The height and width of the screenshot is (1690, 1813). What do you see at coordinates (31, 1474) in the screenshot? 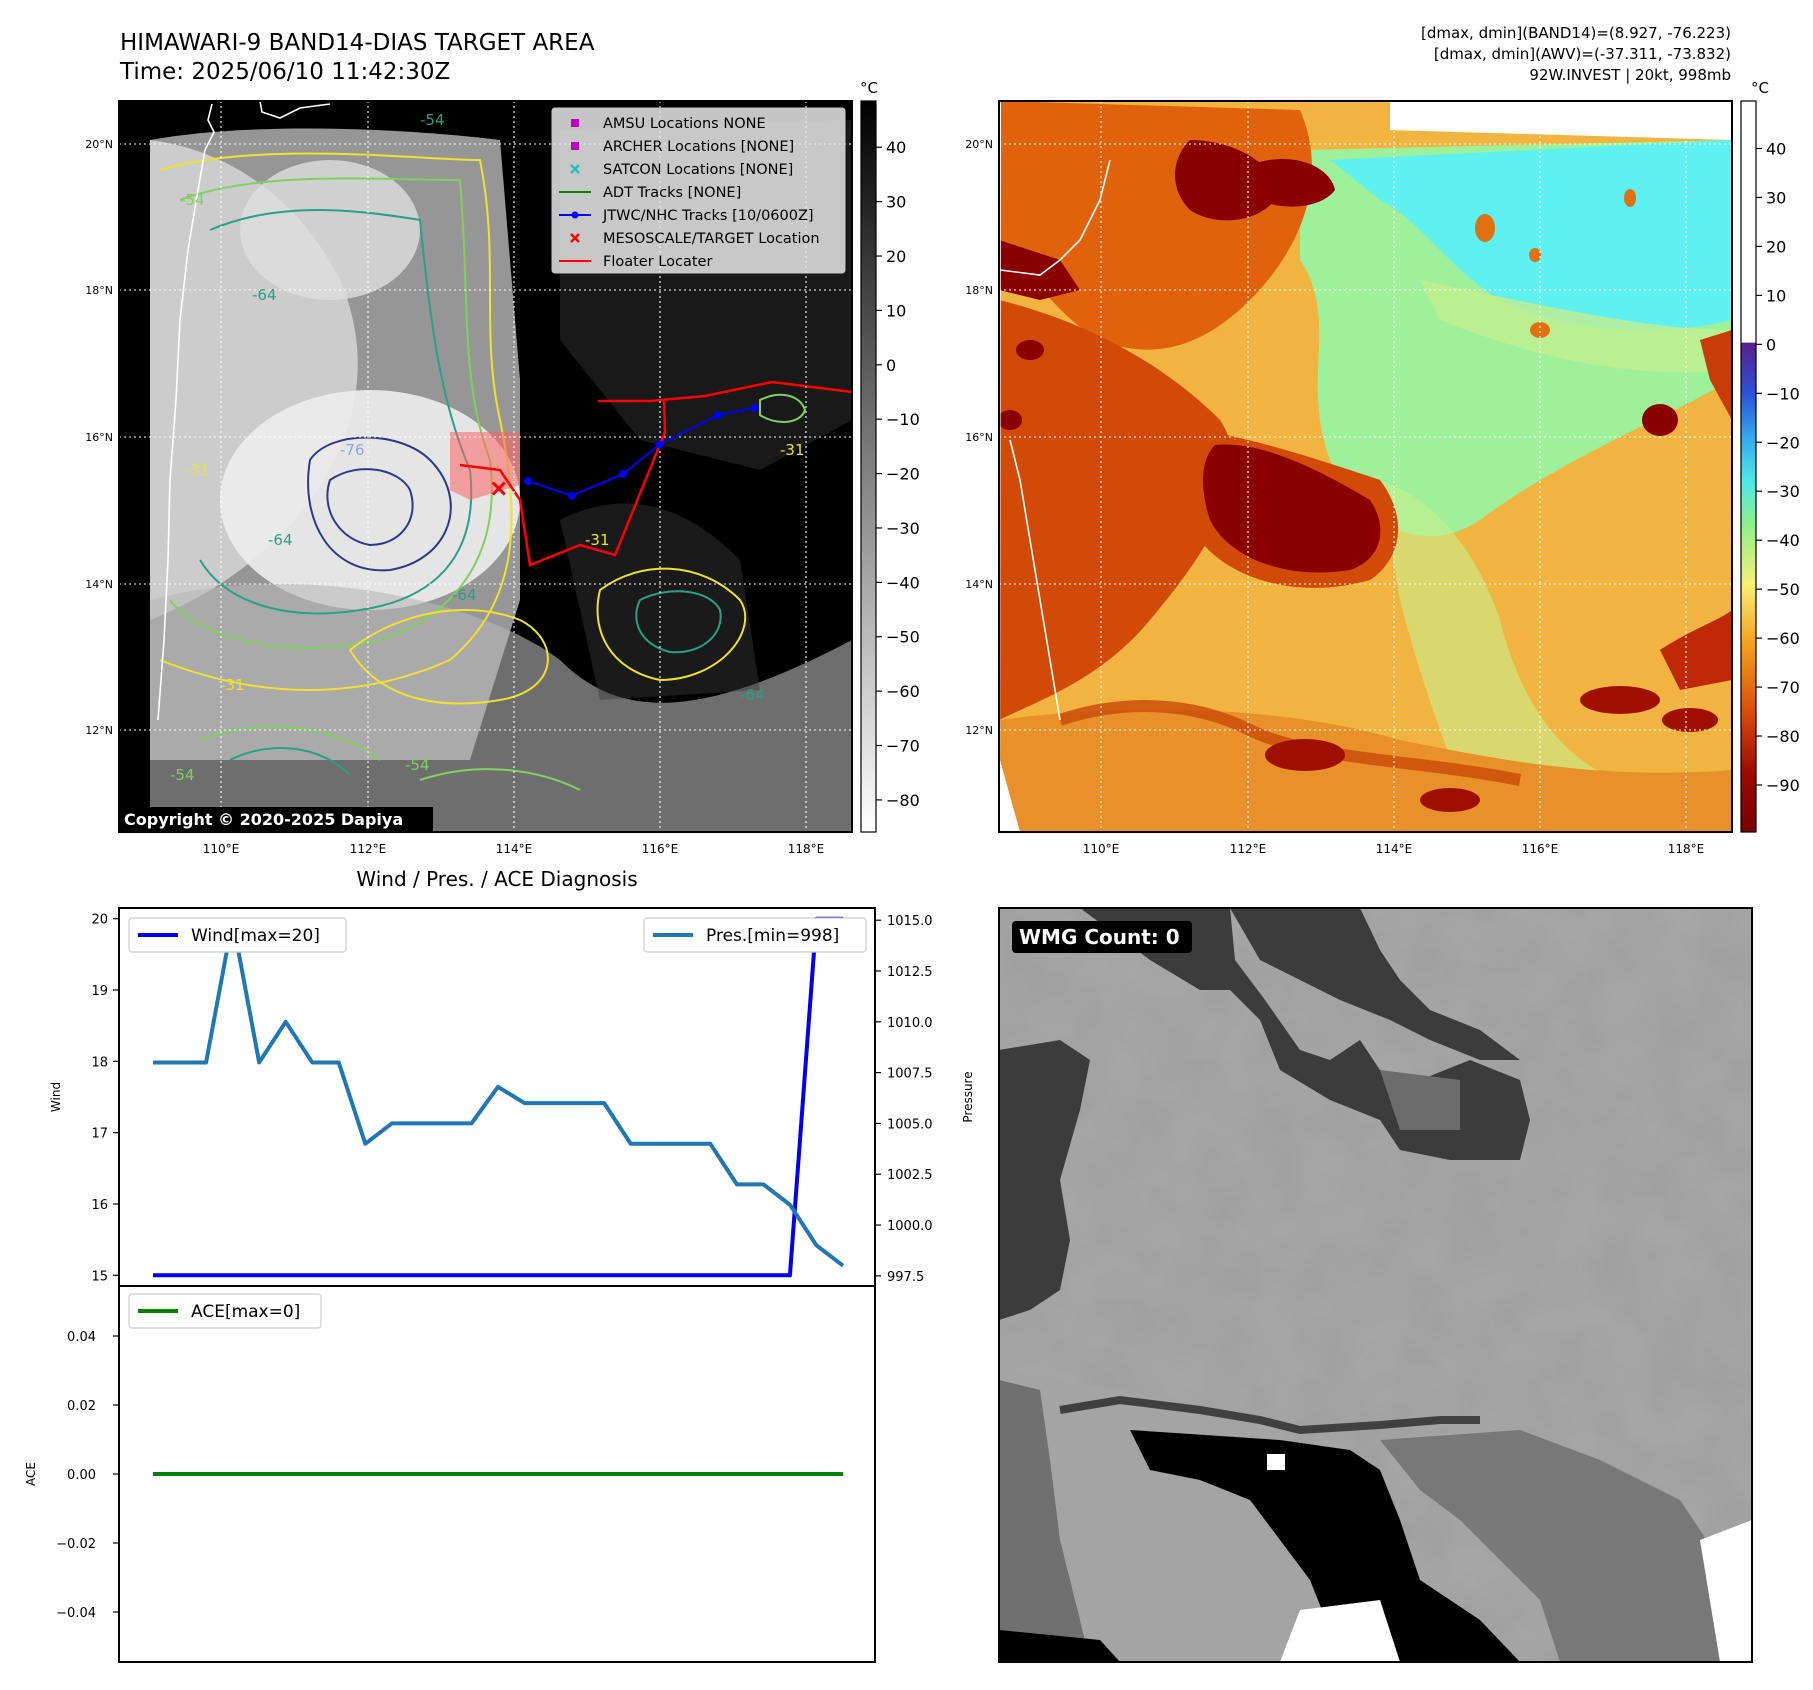
I see `ace-axis-label: ACE` at bounding box center [31, 1474].